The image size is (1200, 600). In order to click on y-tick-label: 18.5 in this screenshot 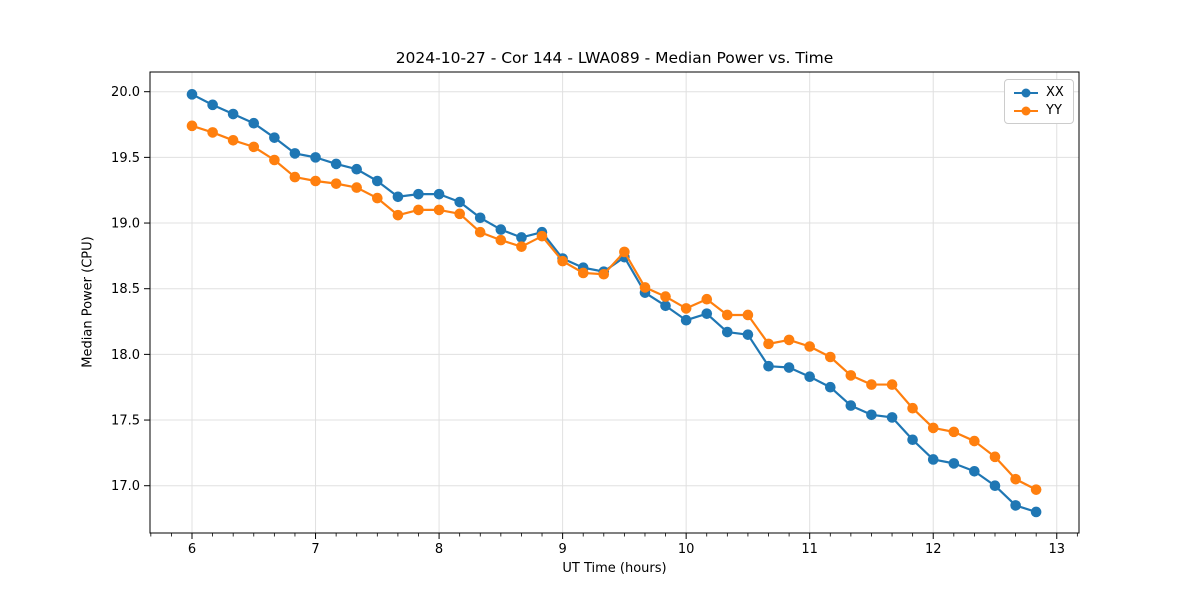, I will do `click(125, 289)`.